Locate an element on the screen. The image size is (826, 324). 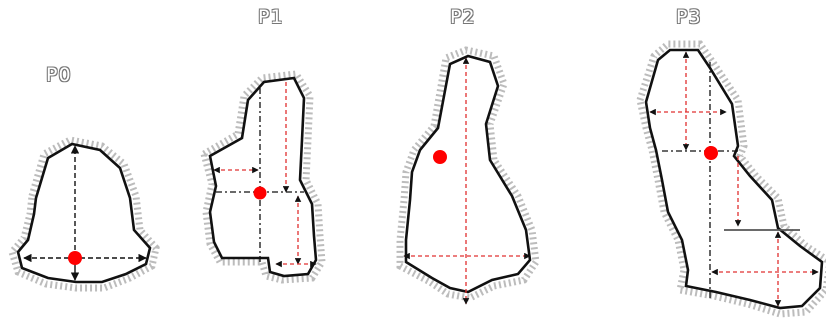
shape-p2-centroid-marker is located at coordinates (440, 157).